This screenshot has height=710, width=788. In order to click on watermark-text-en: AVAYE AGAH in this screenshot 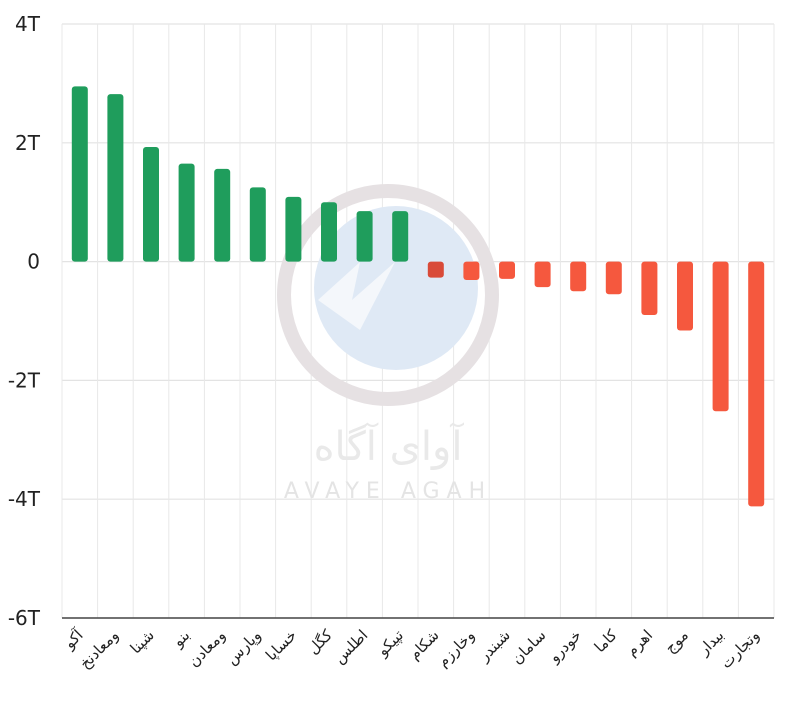, I will do `click(388, 491)`.